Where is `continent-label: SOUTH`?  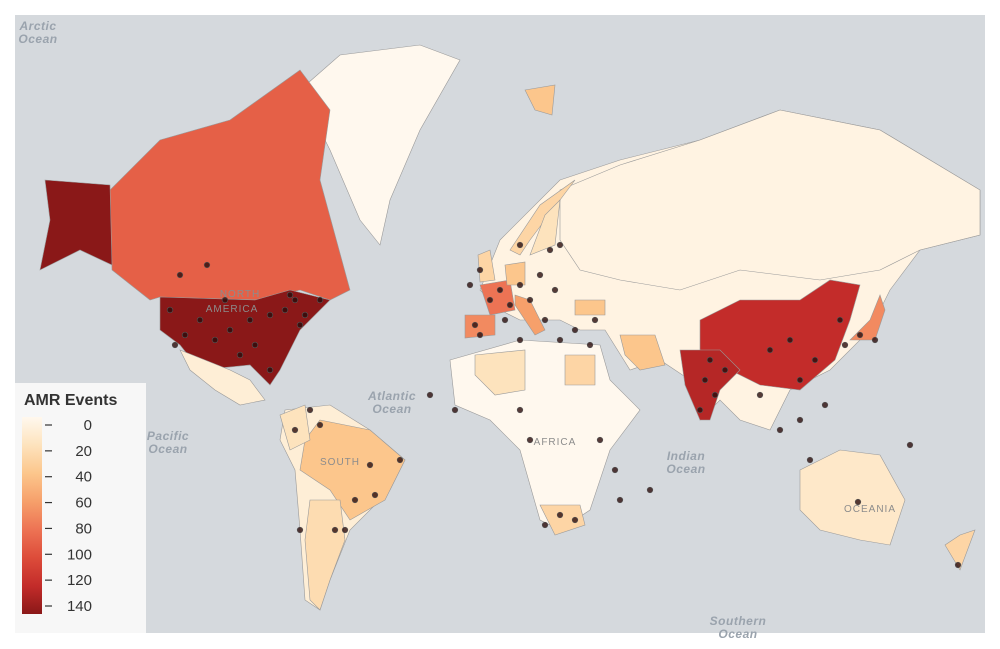
continent-label: SOUTH is located at coordinates (340, 462).